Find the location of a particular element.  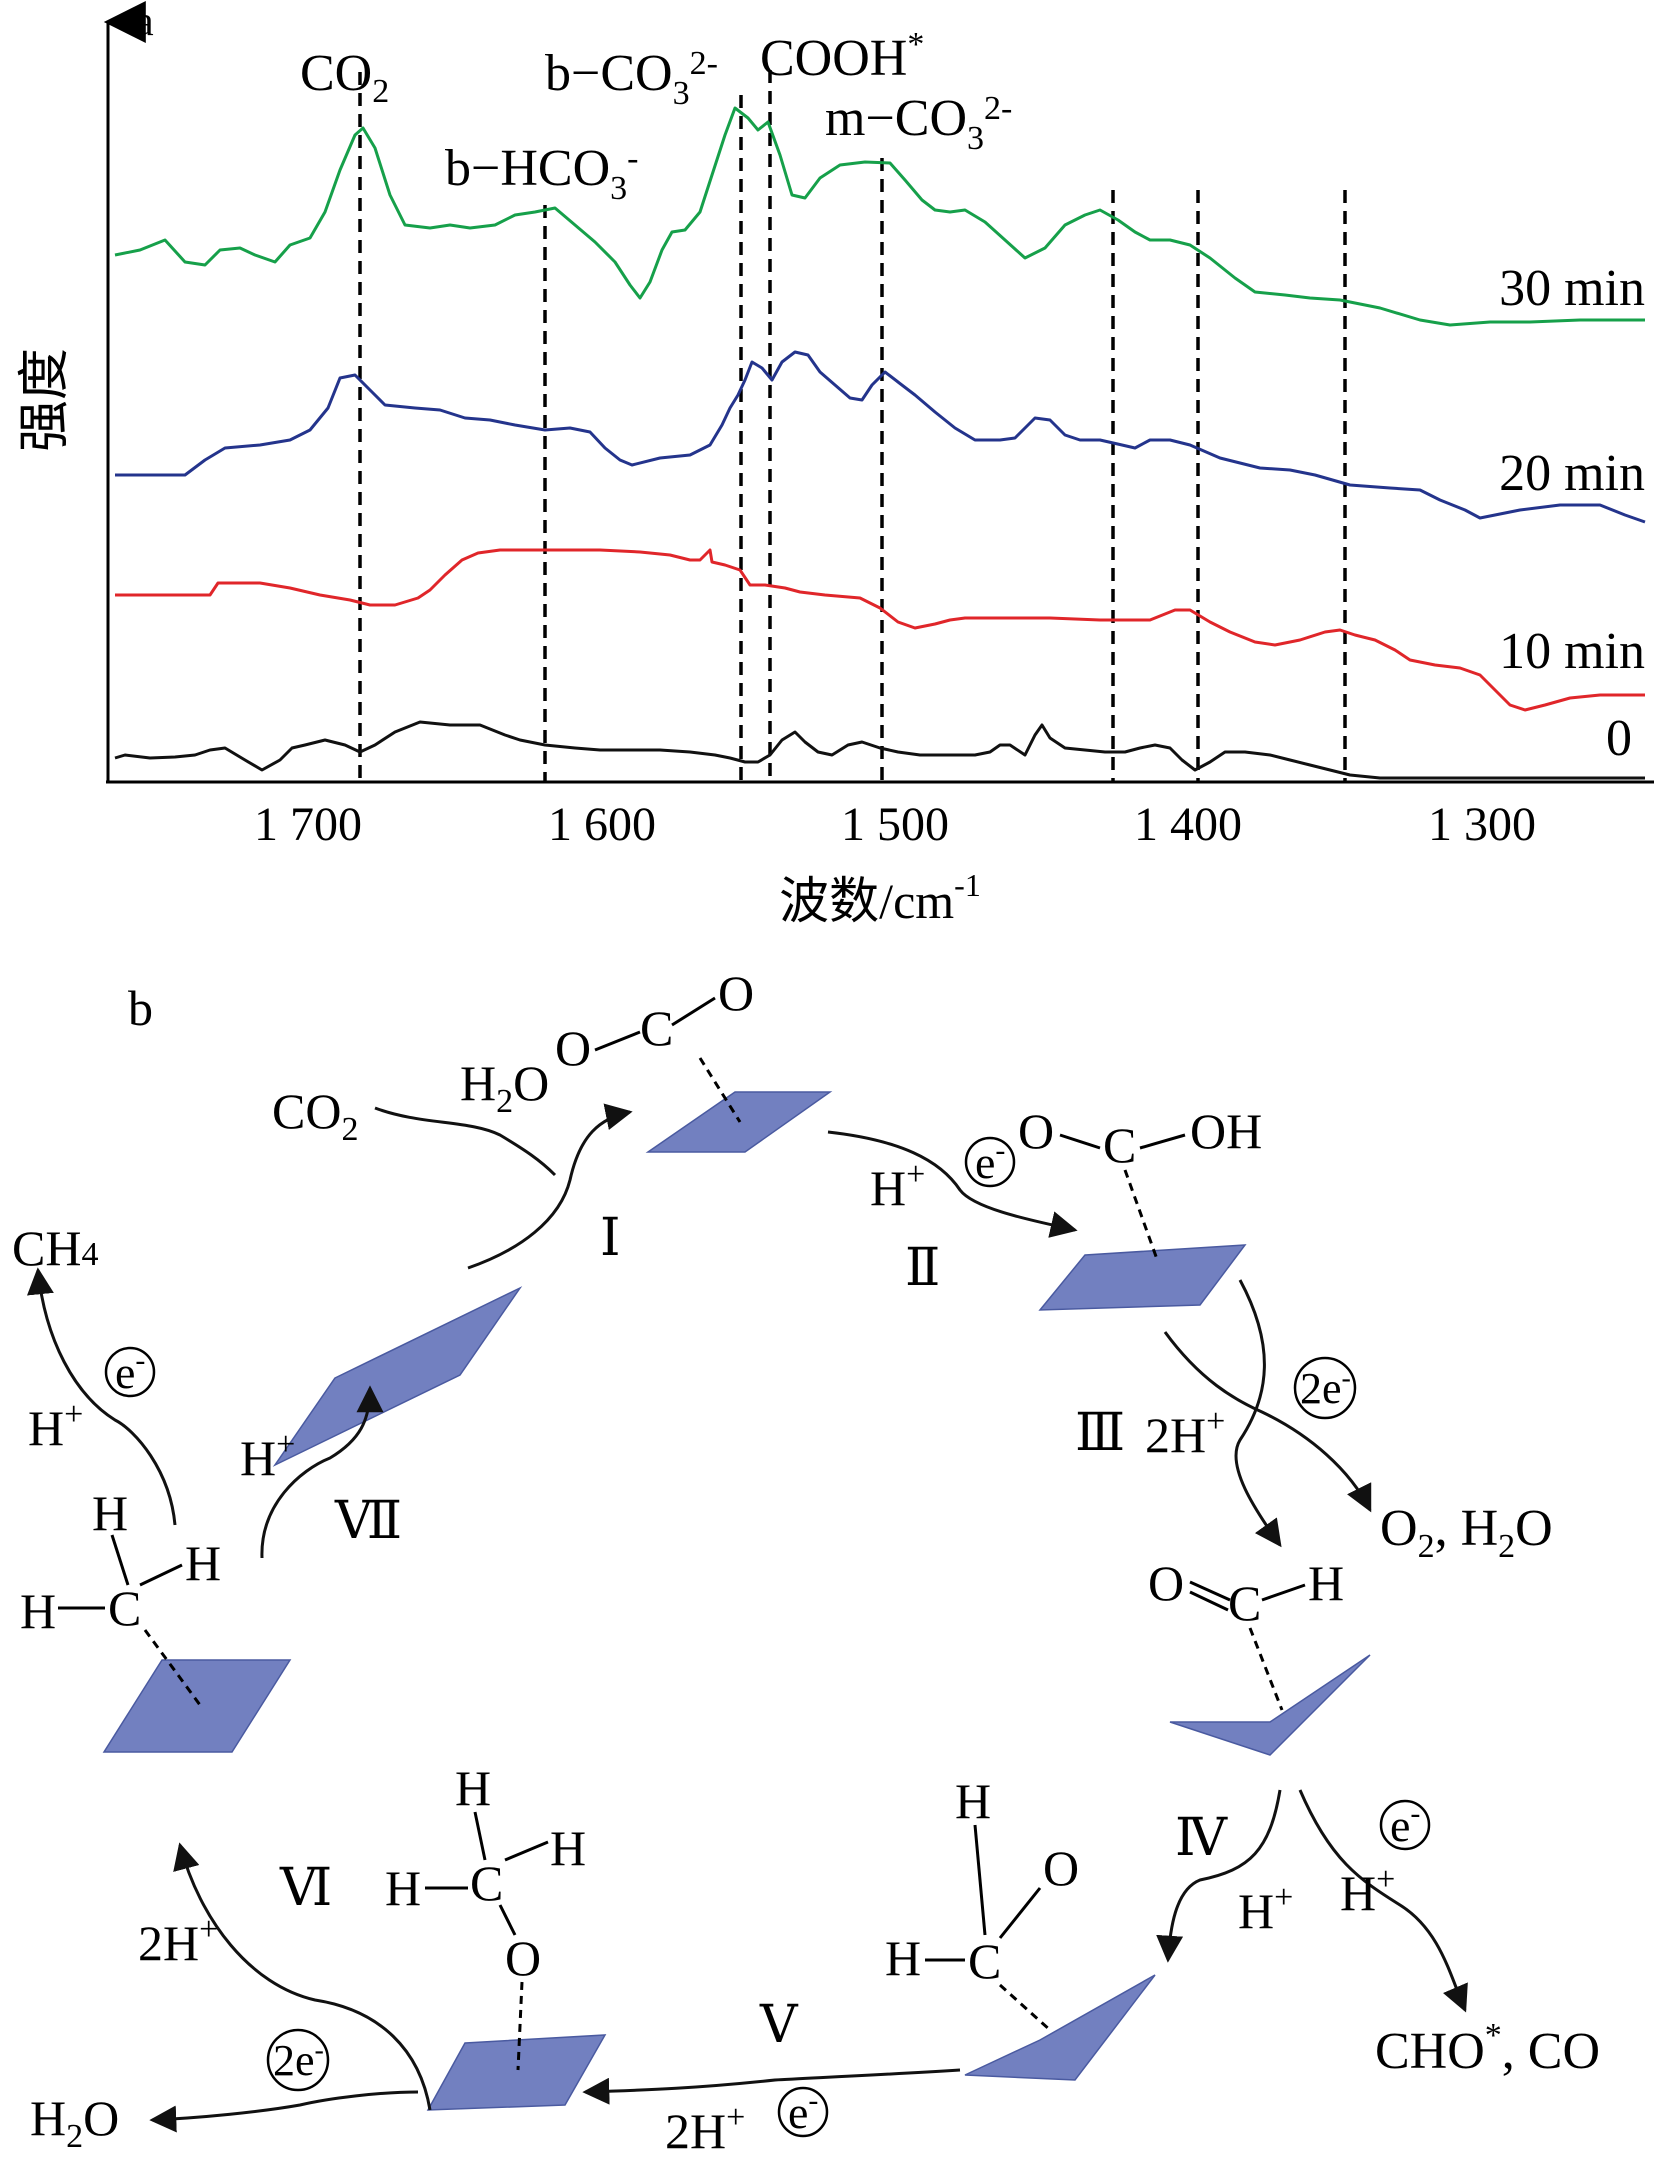

adsorbate-ch3o-H-top: H is located at coordinates (473, 1788).